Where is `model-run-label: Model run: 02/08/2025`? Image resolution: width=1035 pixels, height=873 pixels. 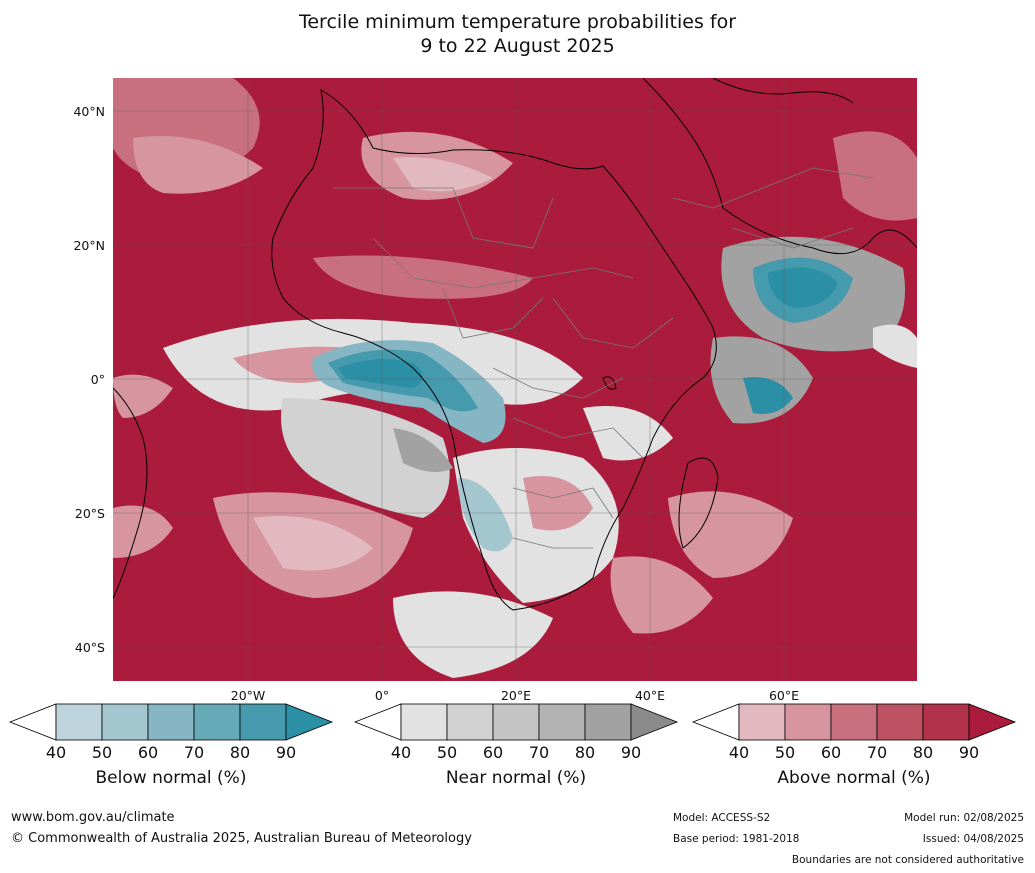 model-run-label: Model run: 02/08/2025 is located at coordinates (964, 818).